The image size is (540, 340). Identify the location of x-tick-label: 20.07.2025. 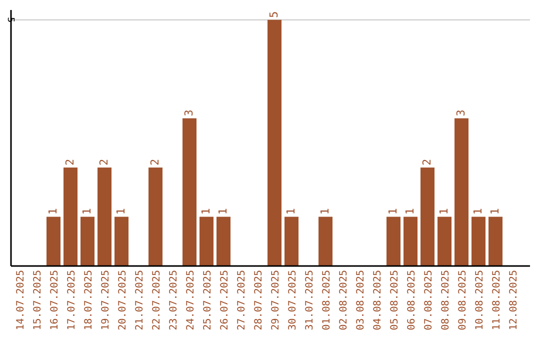
(123, 300).